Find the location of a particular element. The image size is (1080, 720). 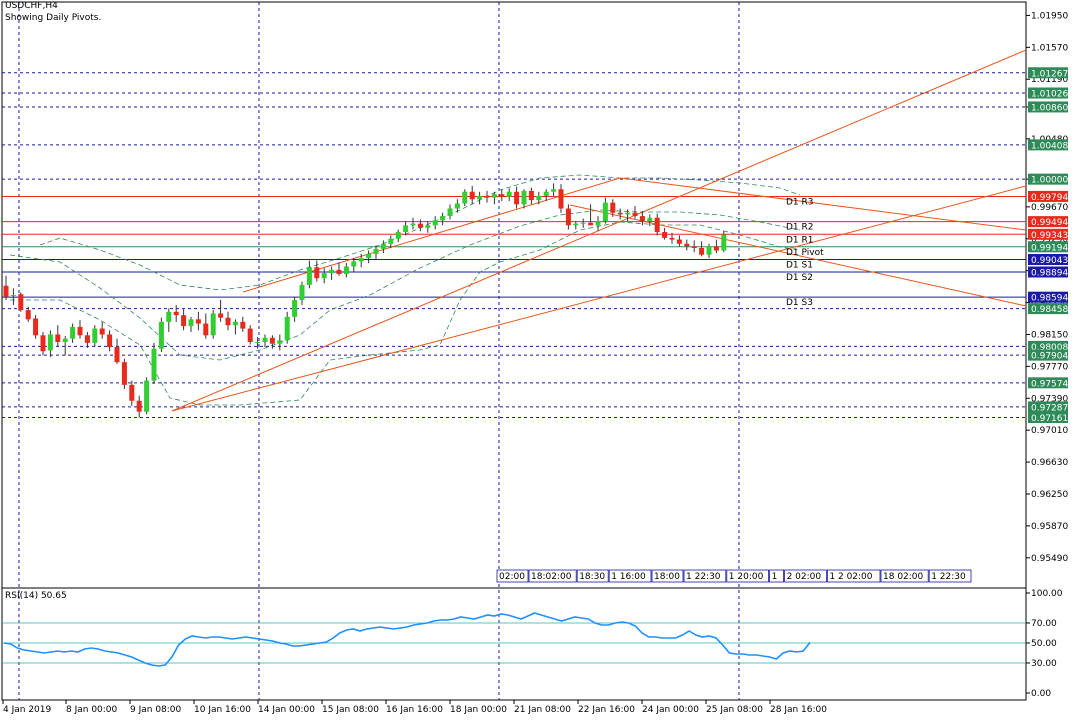

session-box-label: 1 is located at coordinates (775, 577).